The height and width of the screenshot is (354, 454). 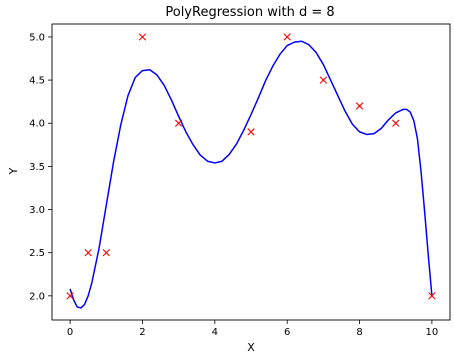 What do you see at coordinates (287, 332) in the screenshot?
I see `x-tick-label: 6` at bounding box center [287, 332].